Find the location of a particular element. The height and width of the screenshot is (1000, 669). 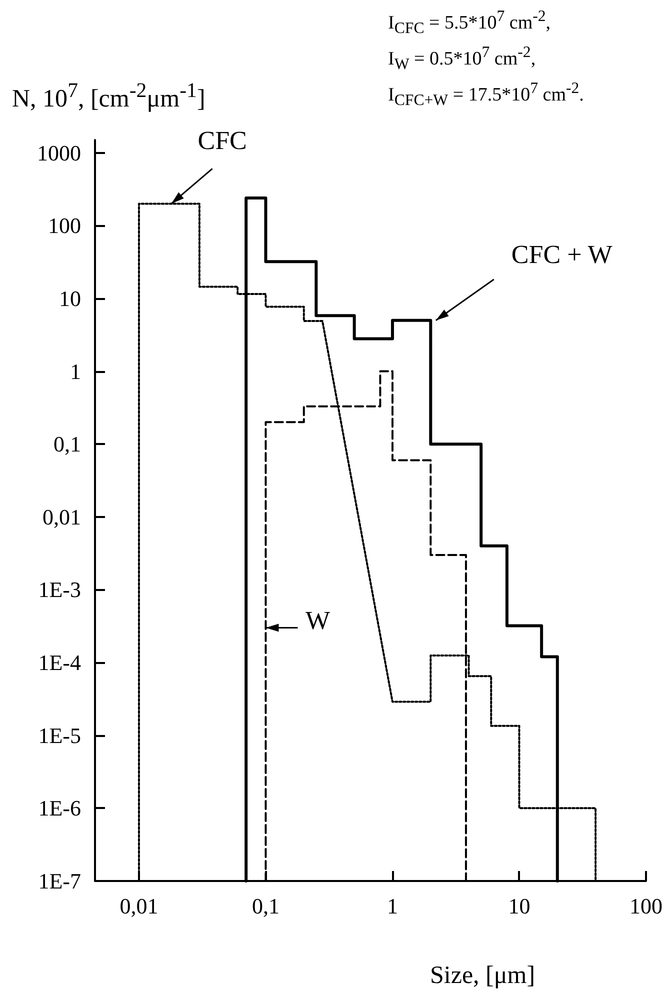

y-tick-label: 1E-7 is located at coordinates (59, 881).